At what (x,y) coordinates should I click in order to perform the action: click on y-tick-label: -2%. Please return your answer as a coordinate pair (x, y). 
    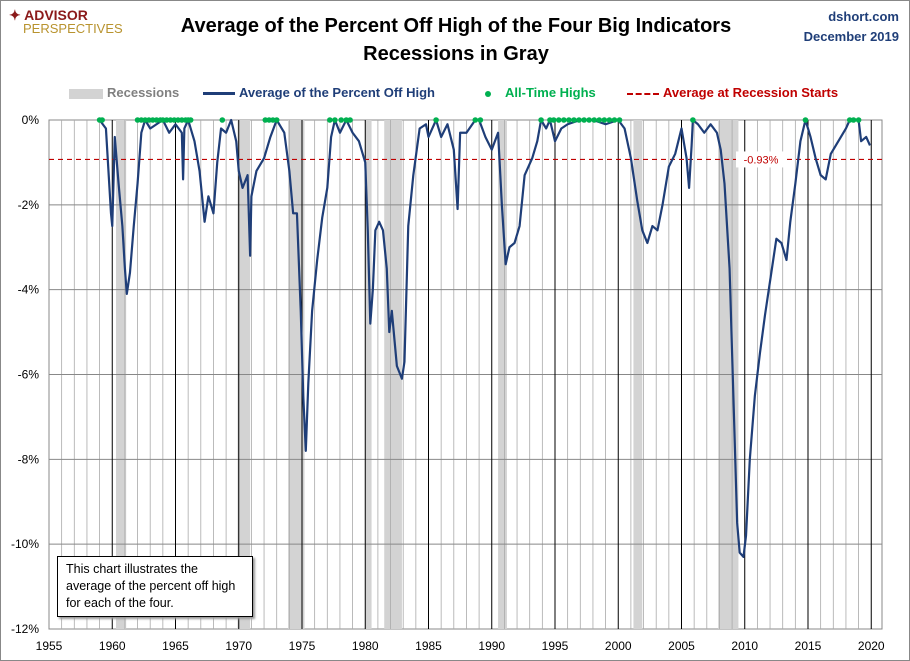
    Looking at the image, I should click on (29, 205).